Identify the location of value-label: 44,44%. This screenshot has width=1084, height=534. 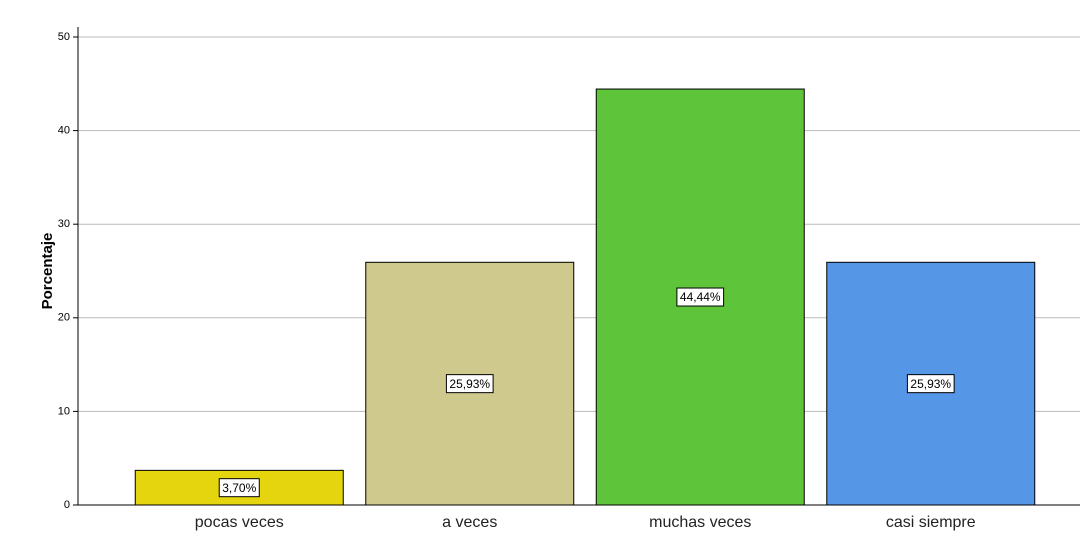
(700, 297).